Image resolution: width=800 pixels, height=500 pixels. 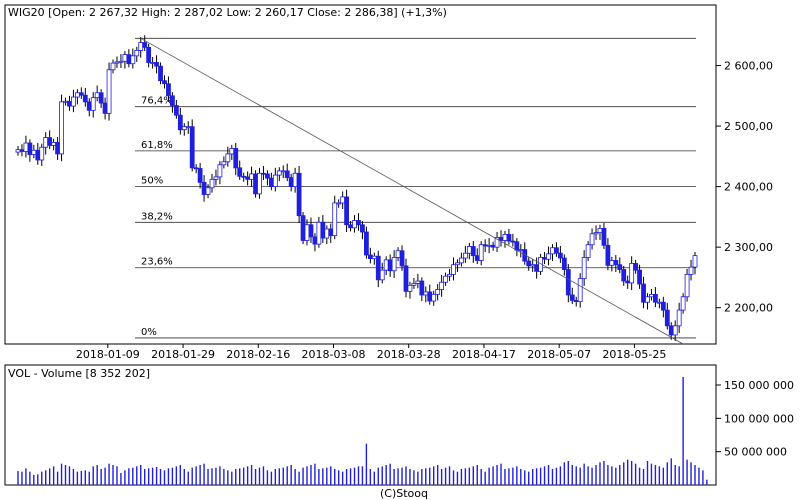 What do you see at coordinates (152, 181) in the screenshot?
I see `fibonacci-level-label: 50%` at bounding box center [152, 181].